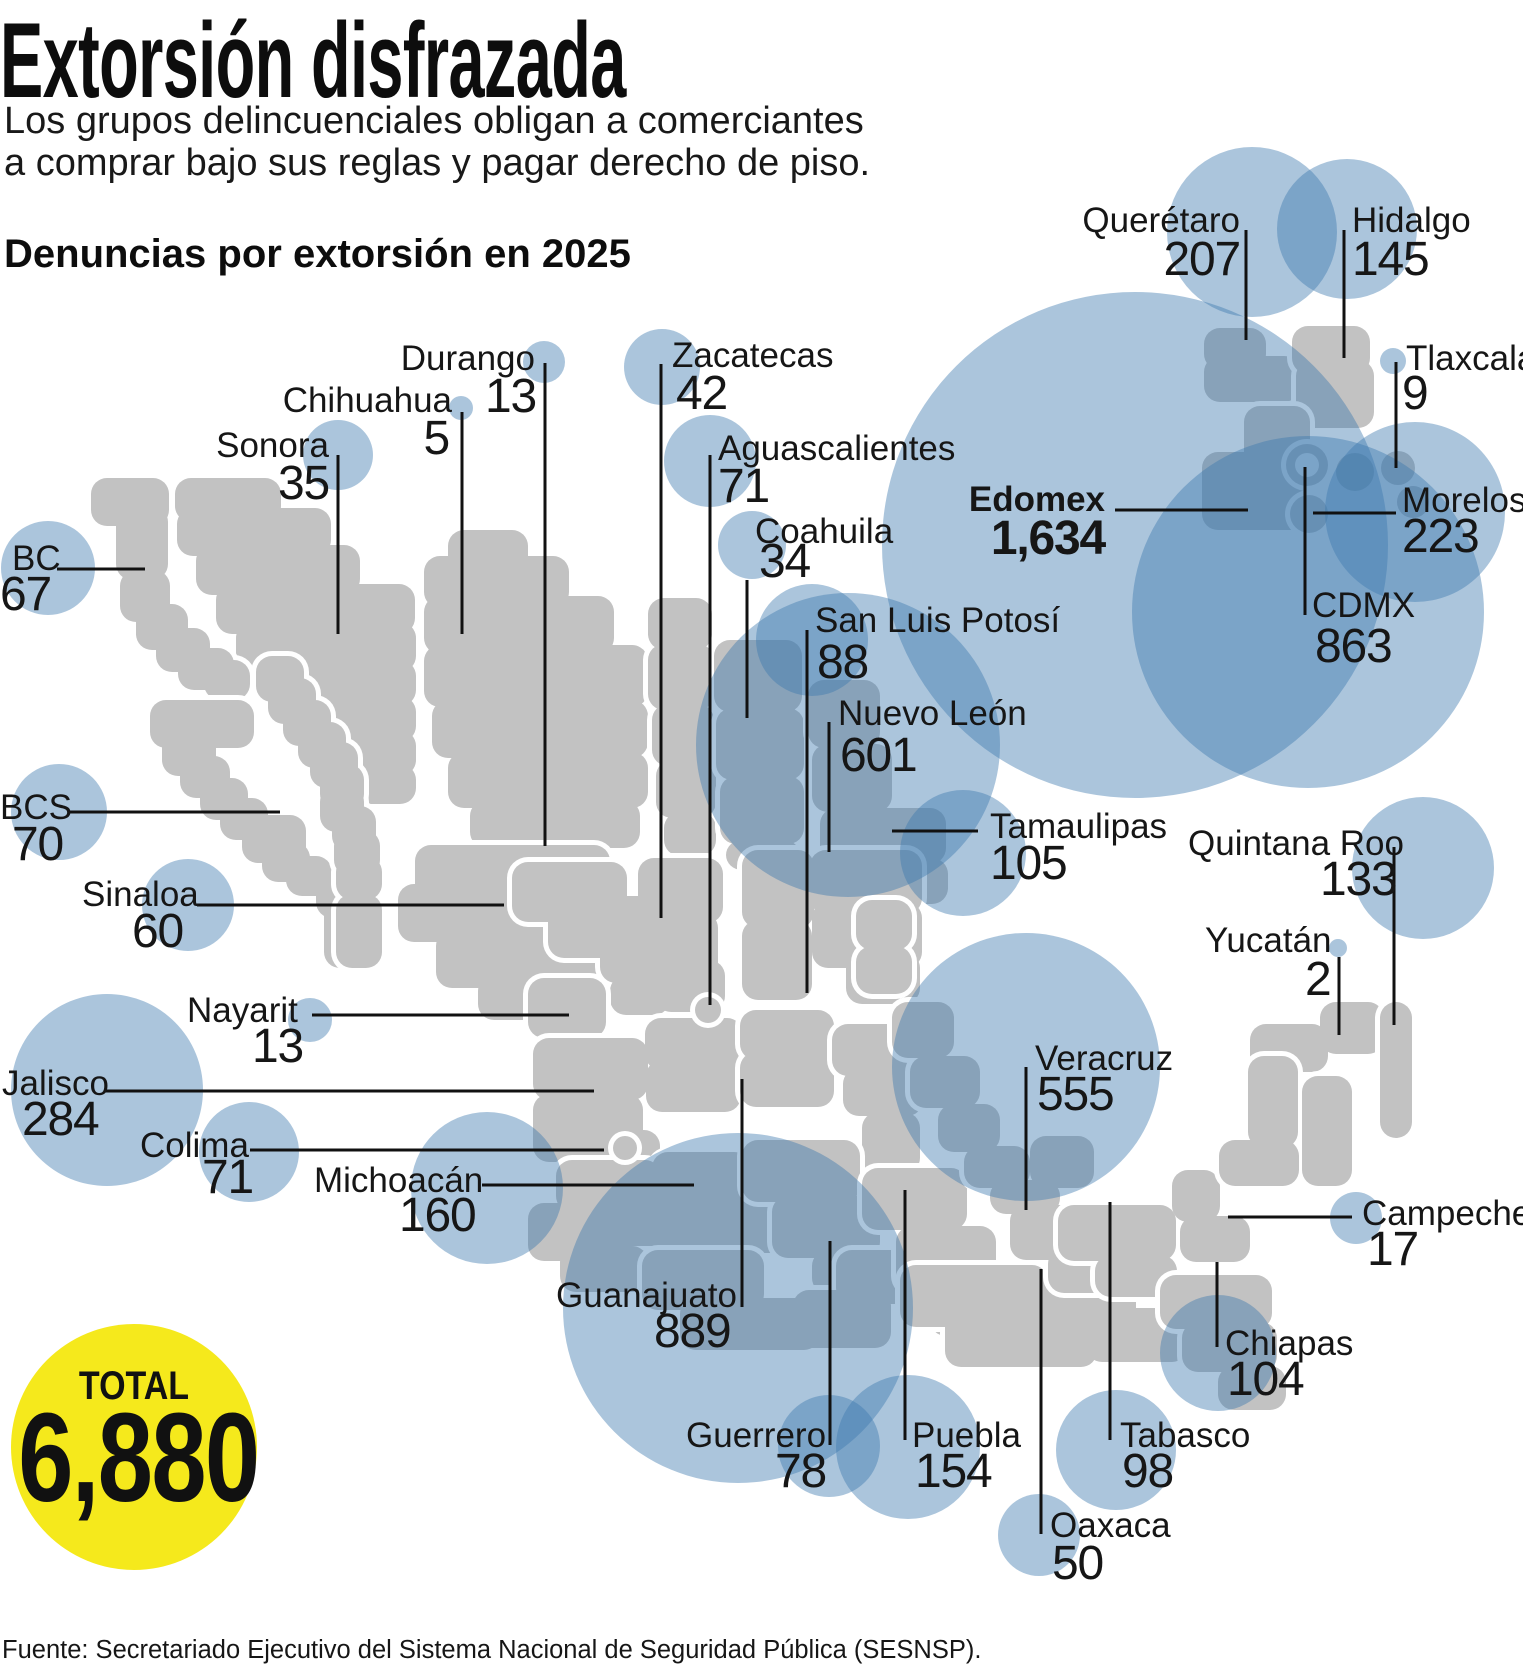 The height and width of the screenshot is (1675, 1523). I want to click on svg-text: BCS, so click(36, 807).